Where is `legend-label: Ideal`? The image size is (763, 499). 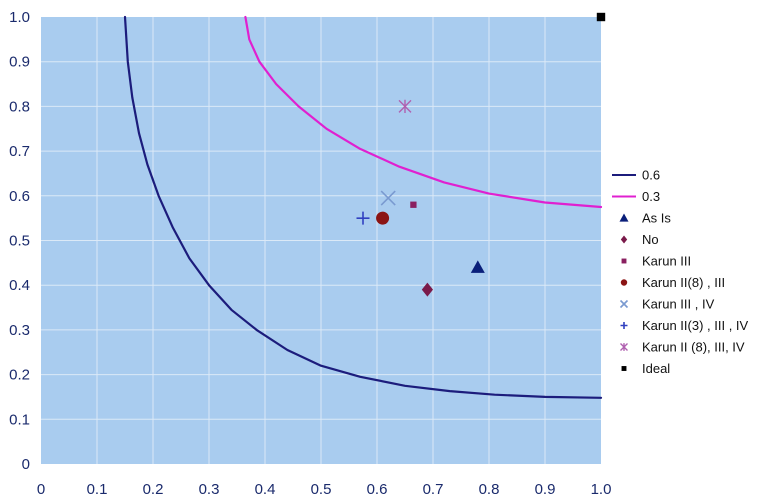
legend-label: Ideal is located at coordinates (656, 368).